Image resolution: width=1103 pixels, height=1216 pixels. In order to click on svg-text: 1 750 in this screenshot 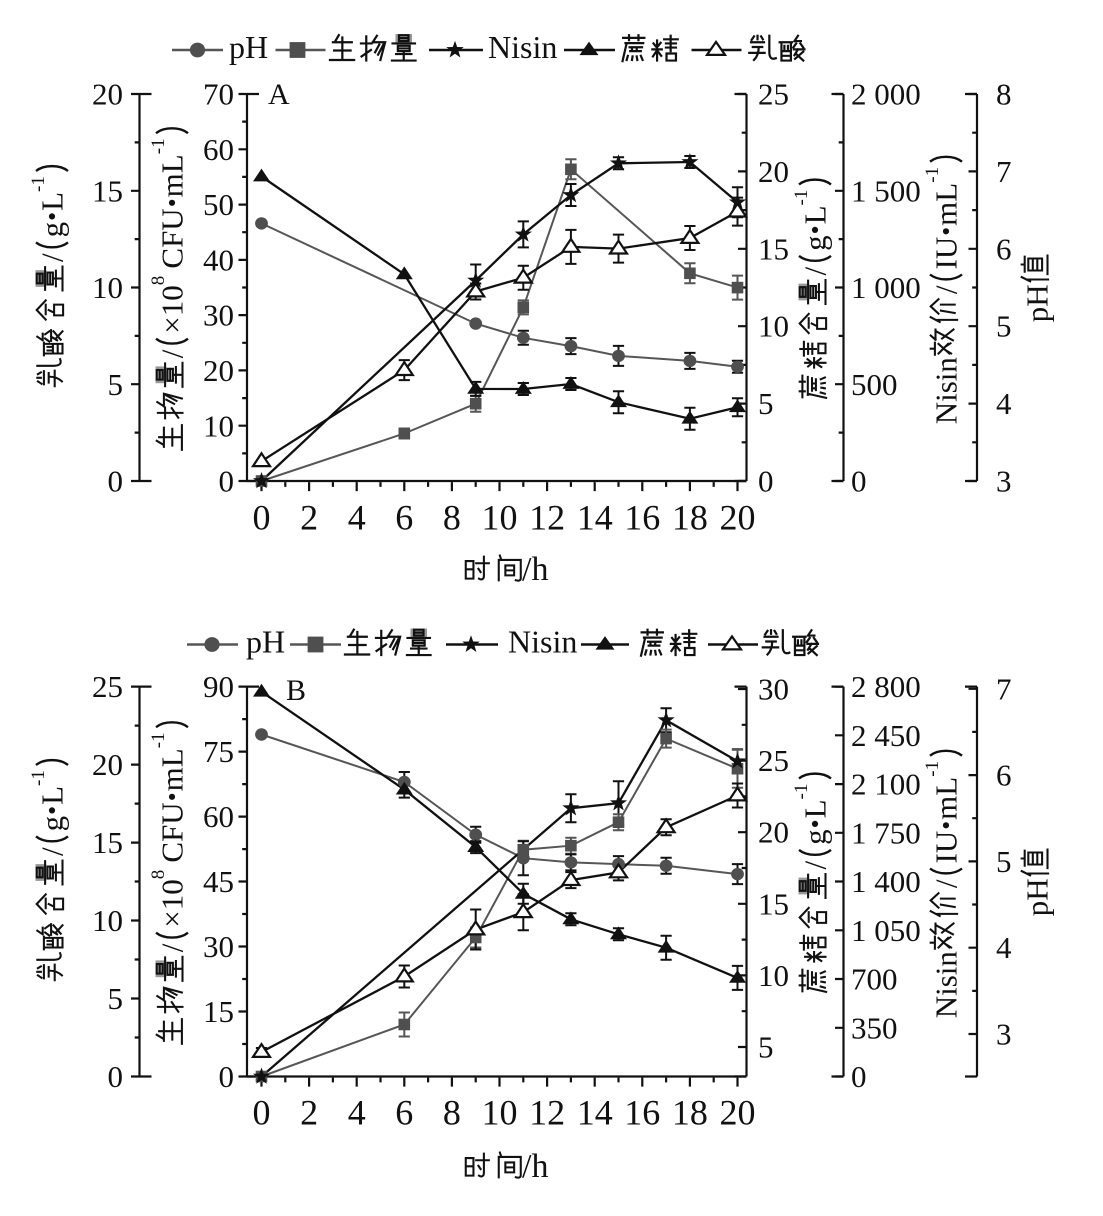, I will do `click(886, 832)`.